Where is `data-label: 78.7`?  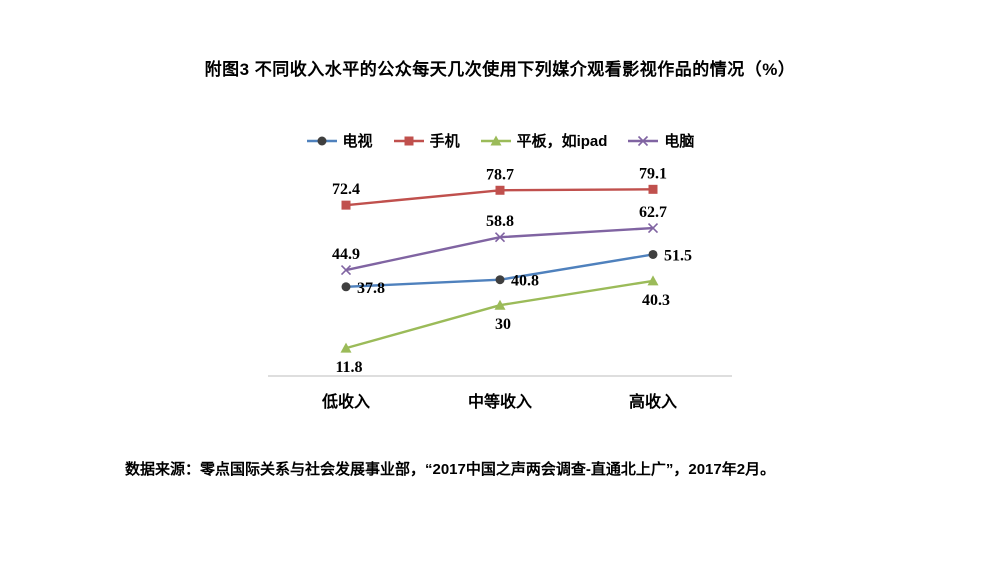 data-label: 78.7 is located at coordinates (500, 174).